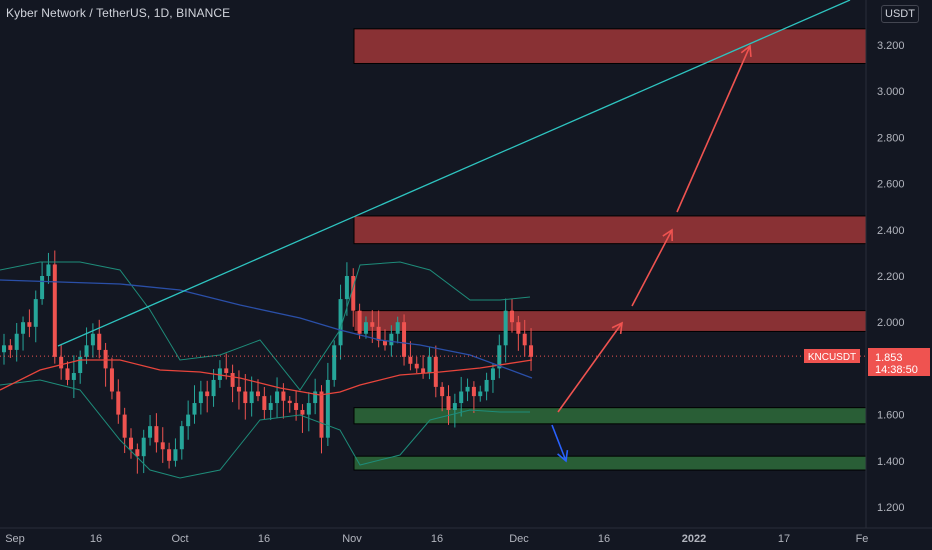 This screenshot has width=932, height=550. Describe the element at coordinates (118, 13) in the screenshot. I see `chart-title: Kyber Network / TetherUS, 1D, BINANCE` at that location.